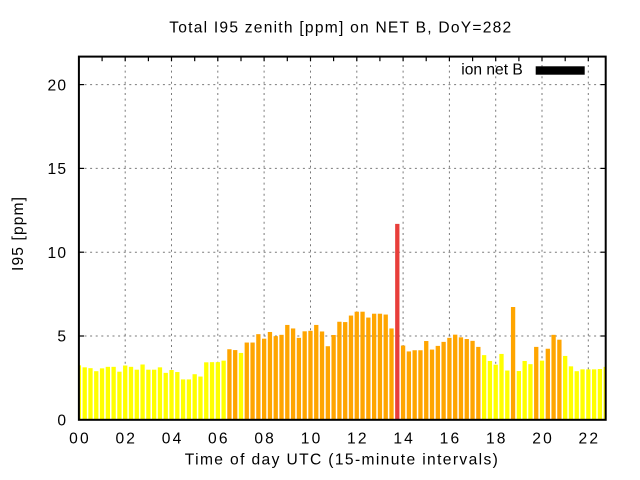 This screenshot has width=640, height=480. What do you see at coordinates (61, 421) in the screenshot?
I see `svg-text: 0` at bounding box center [61, 421].